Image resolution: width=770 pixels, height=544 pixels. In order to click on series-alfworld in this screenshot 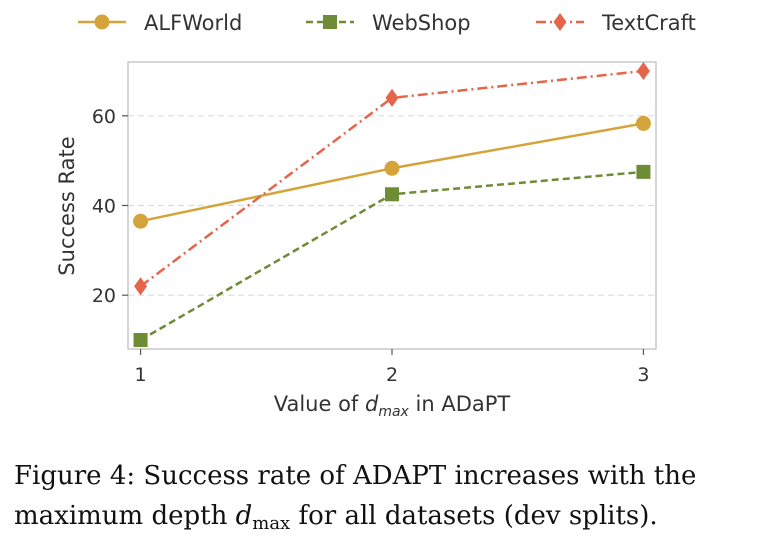, I will do `click(392, 172)`.